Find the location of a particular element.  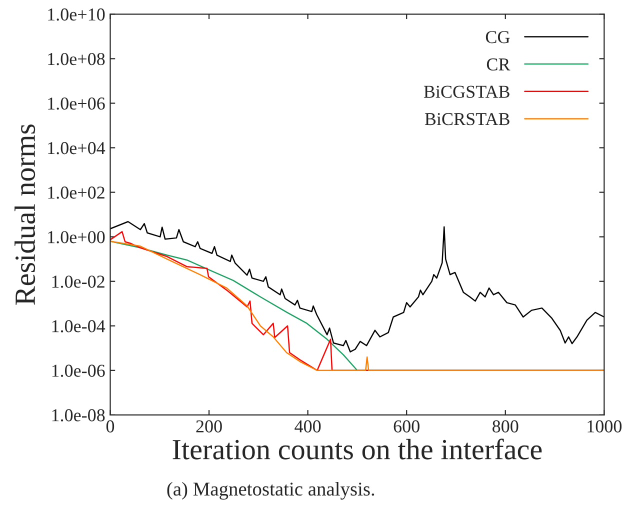

y-tick-label: 1.0e+08 is located at coordinates (76, 59).